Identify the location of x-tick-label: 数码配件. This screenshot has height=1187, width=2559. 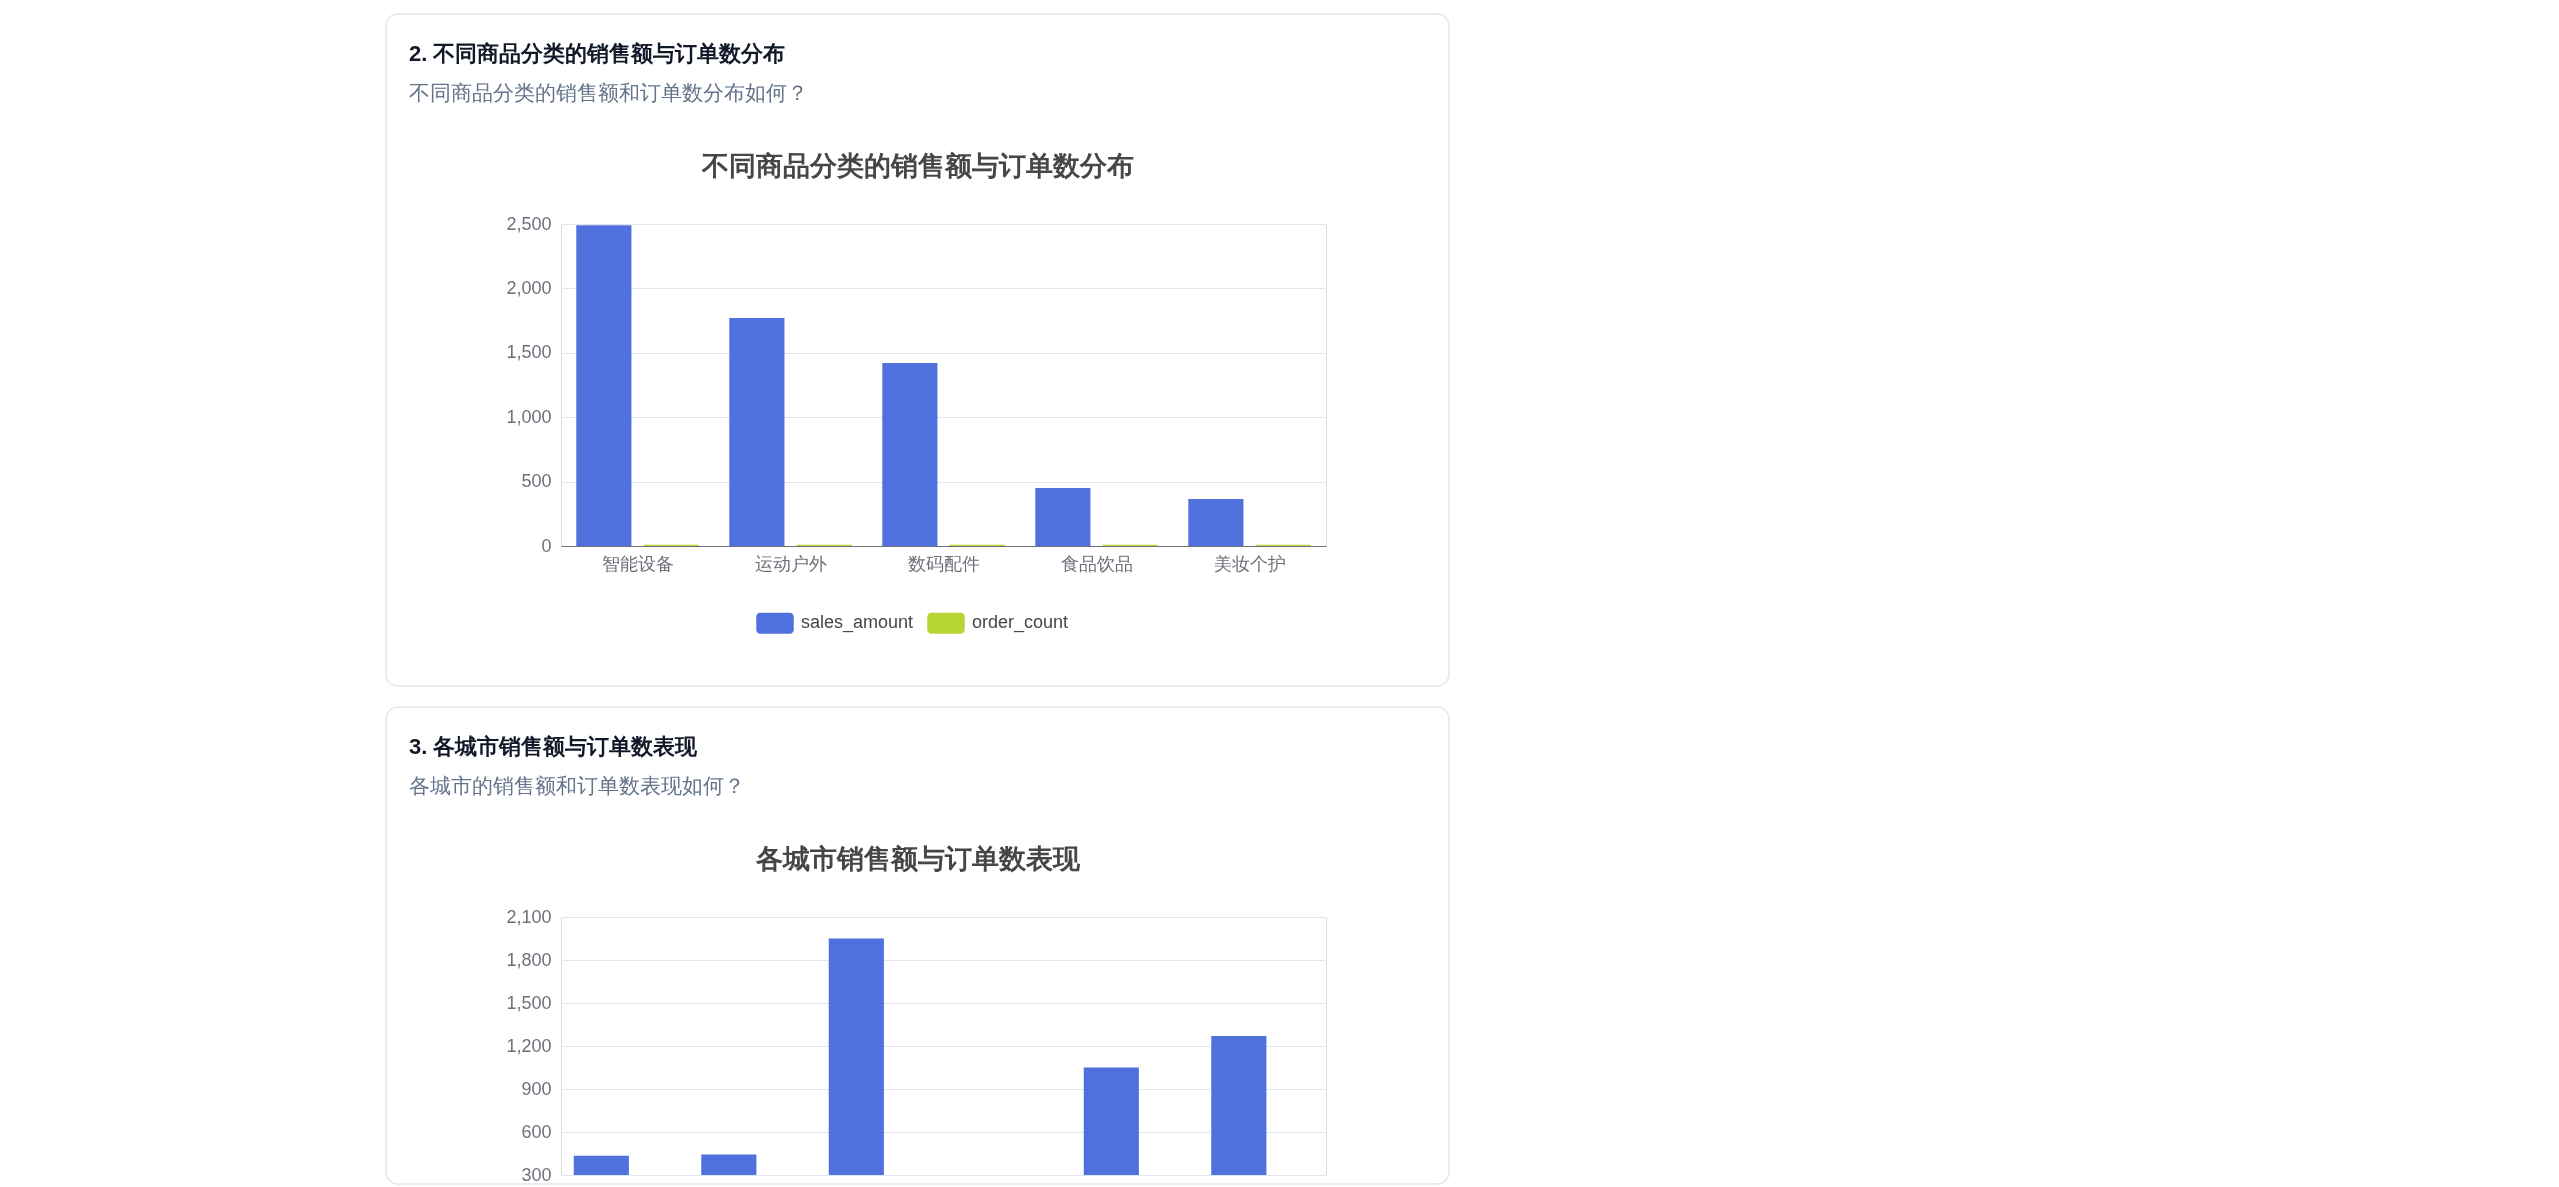
(943, 563).